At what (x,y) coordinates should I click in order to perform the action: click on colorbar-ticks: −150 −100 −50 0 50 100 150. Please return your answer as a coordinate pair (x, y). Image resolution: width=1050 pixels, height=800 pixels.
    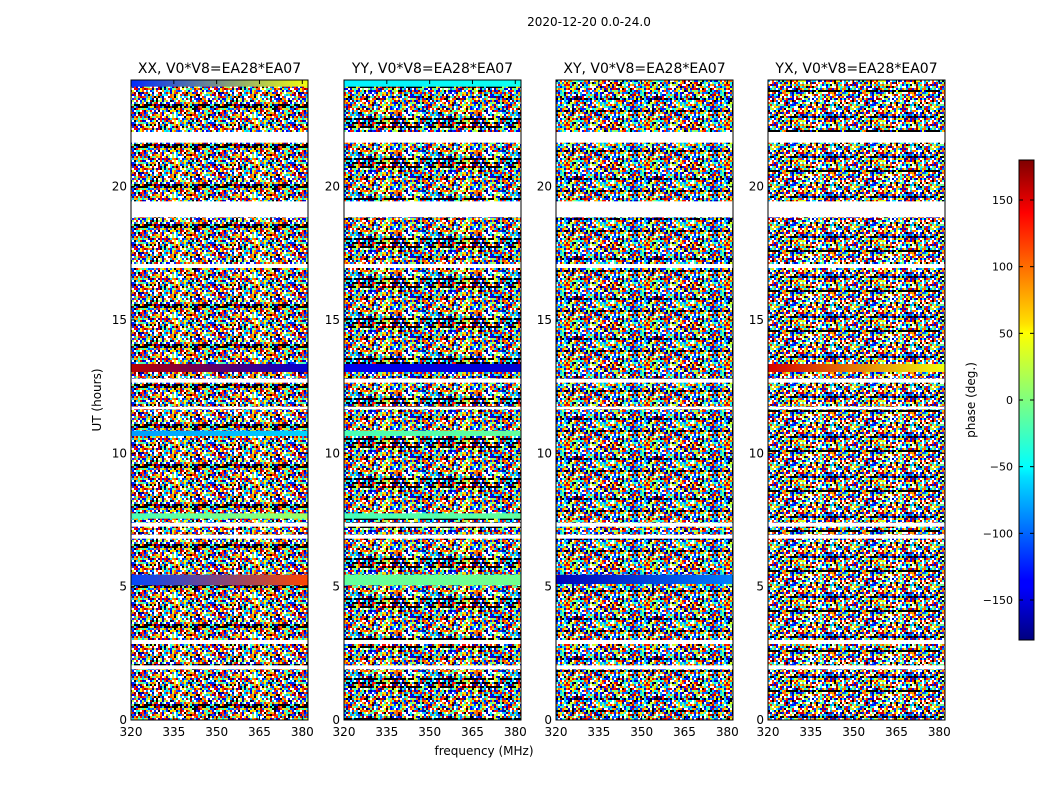
    Looking at the image, I should click on (1008, 400).